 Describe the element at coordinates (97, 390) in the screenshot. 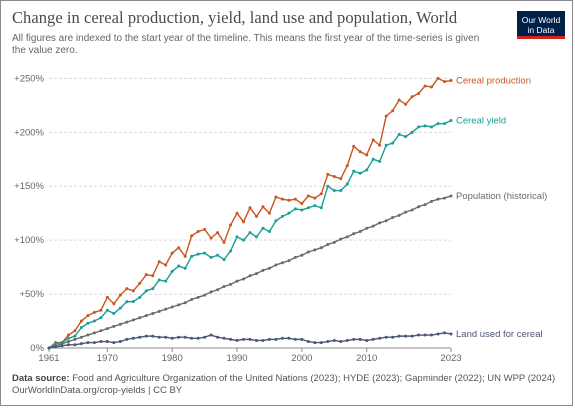

I see `footer-url: OurWorldInData.org/crop-yields | CC BY` at that location.